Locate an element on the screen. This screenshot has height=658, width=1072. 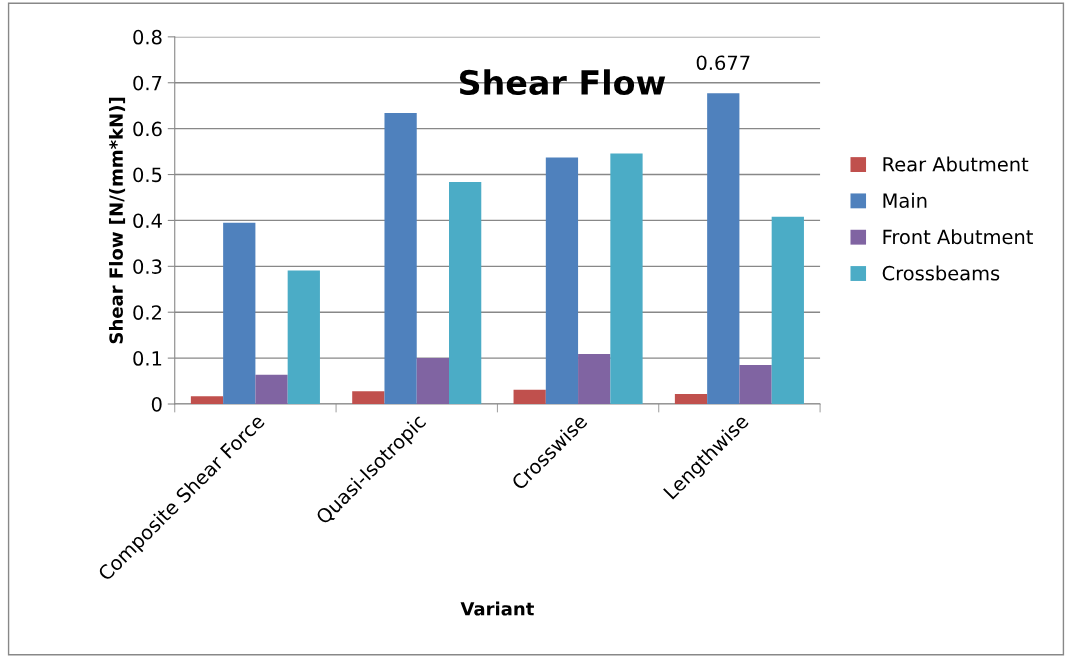
legend-label: Front Abutment is located at coordinates (958, 237).